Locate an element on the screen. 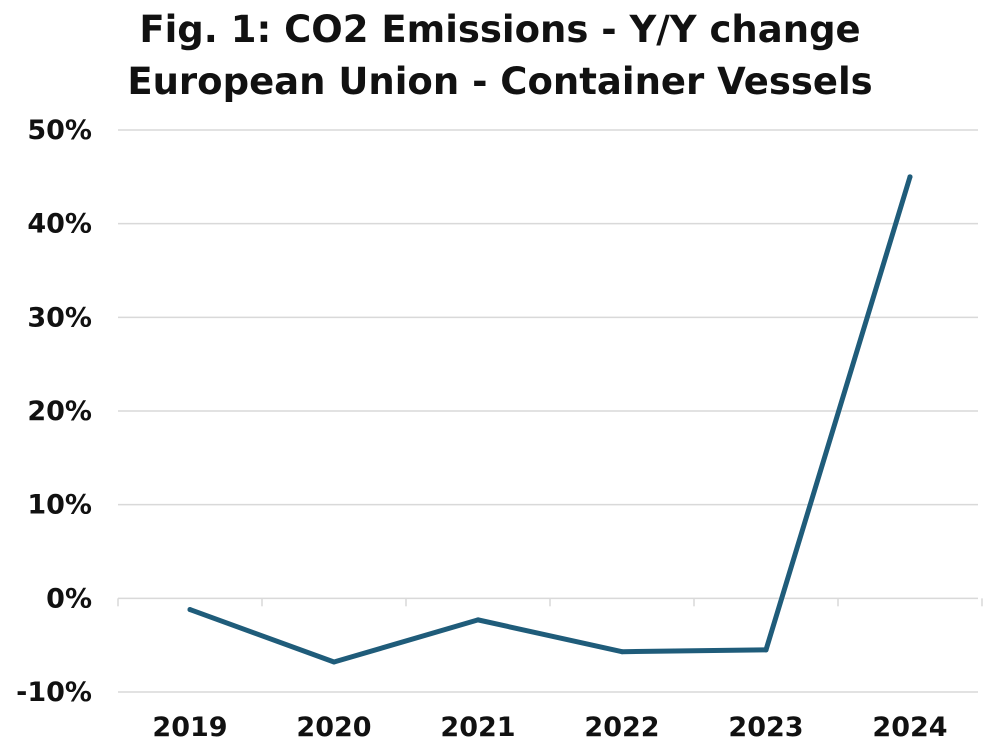 The width and height of the screenshot is (1000, 750). chart-subtitle: European Union - Container Vessels is located at coordinates (500, 81).